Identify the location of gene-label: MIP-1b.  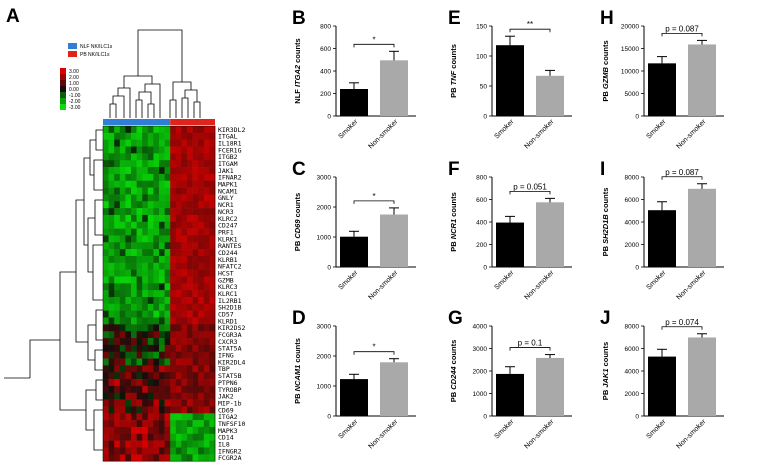
(230, 403).